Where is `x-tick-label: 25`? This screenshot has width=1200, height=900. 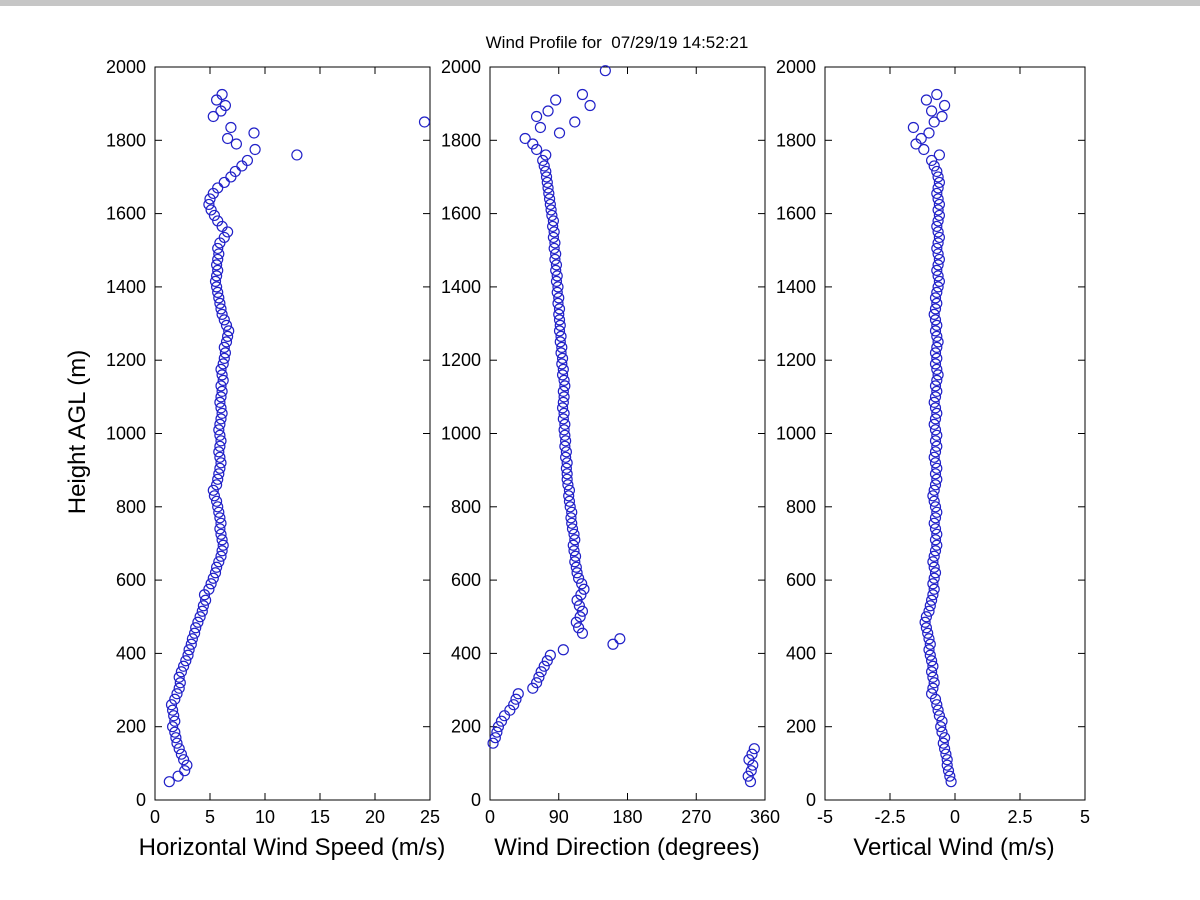 x-tick-label: 25 is located at coordinates (430, 817).